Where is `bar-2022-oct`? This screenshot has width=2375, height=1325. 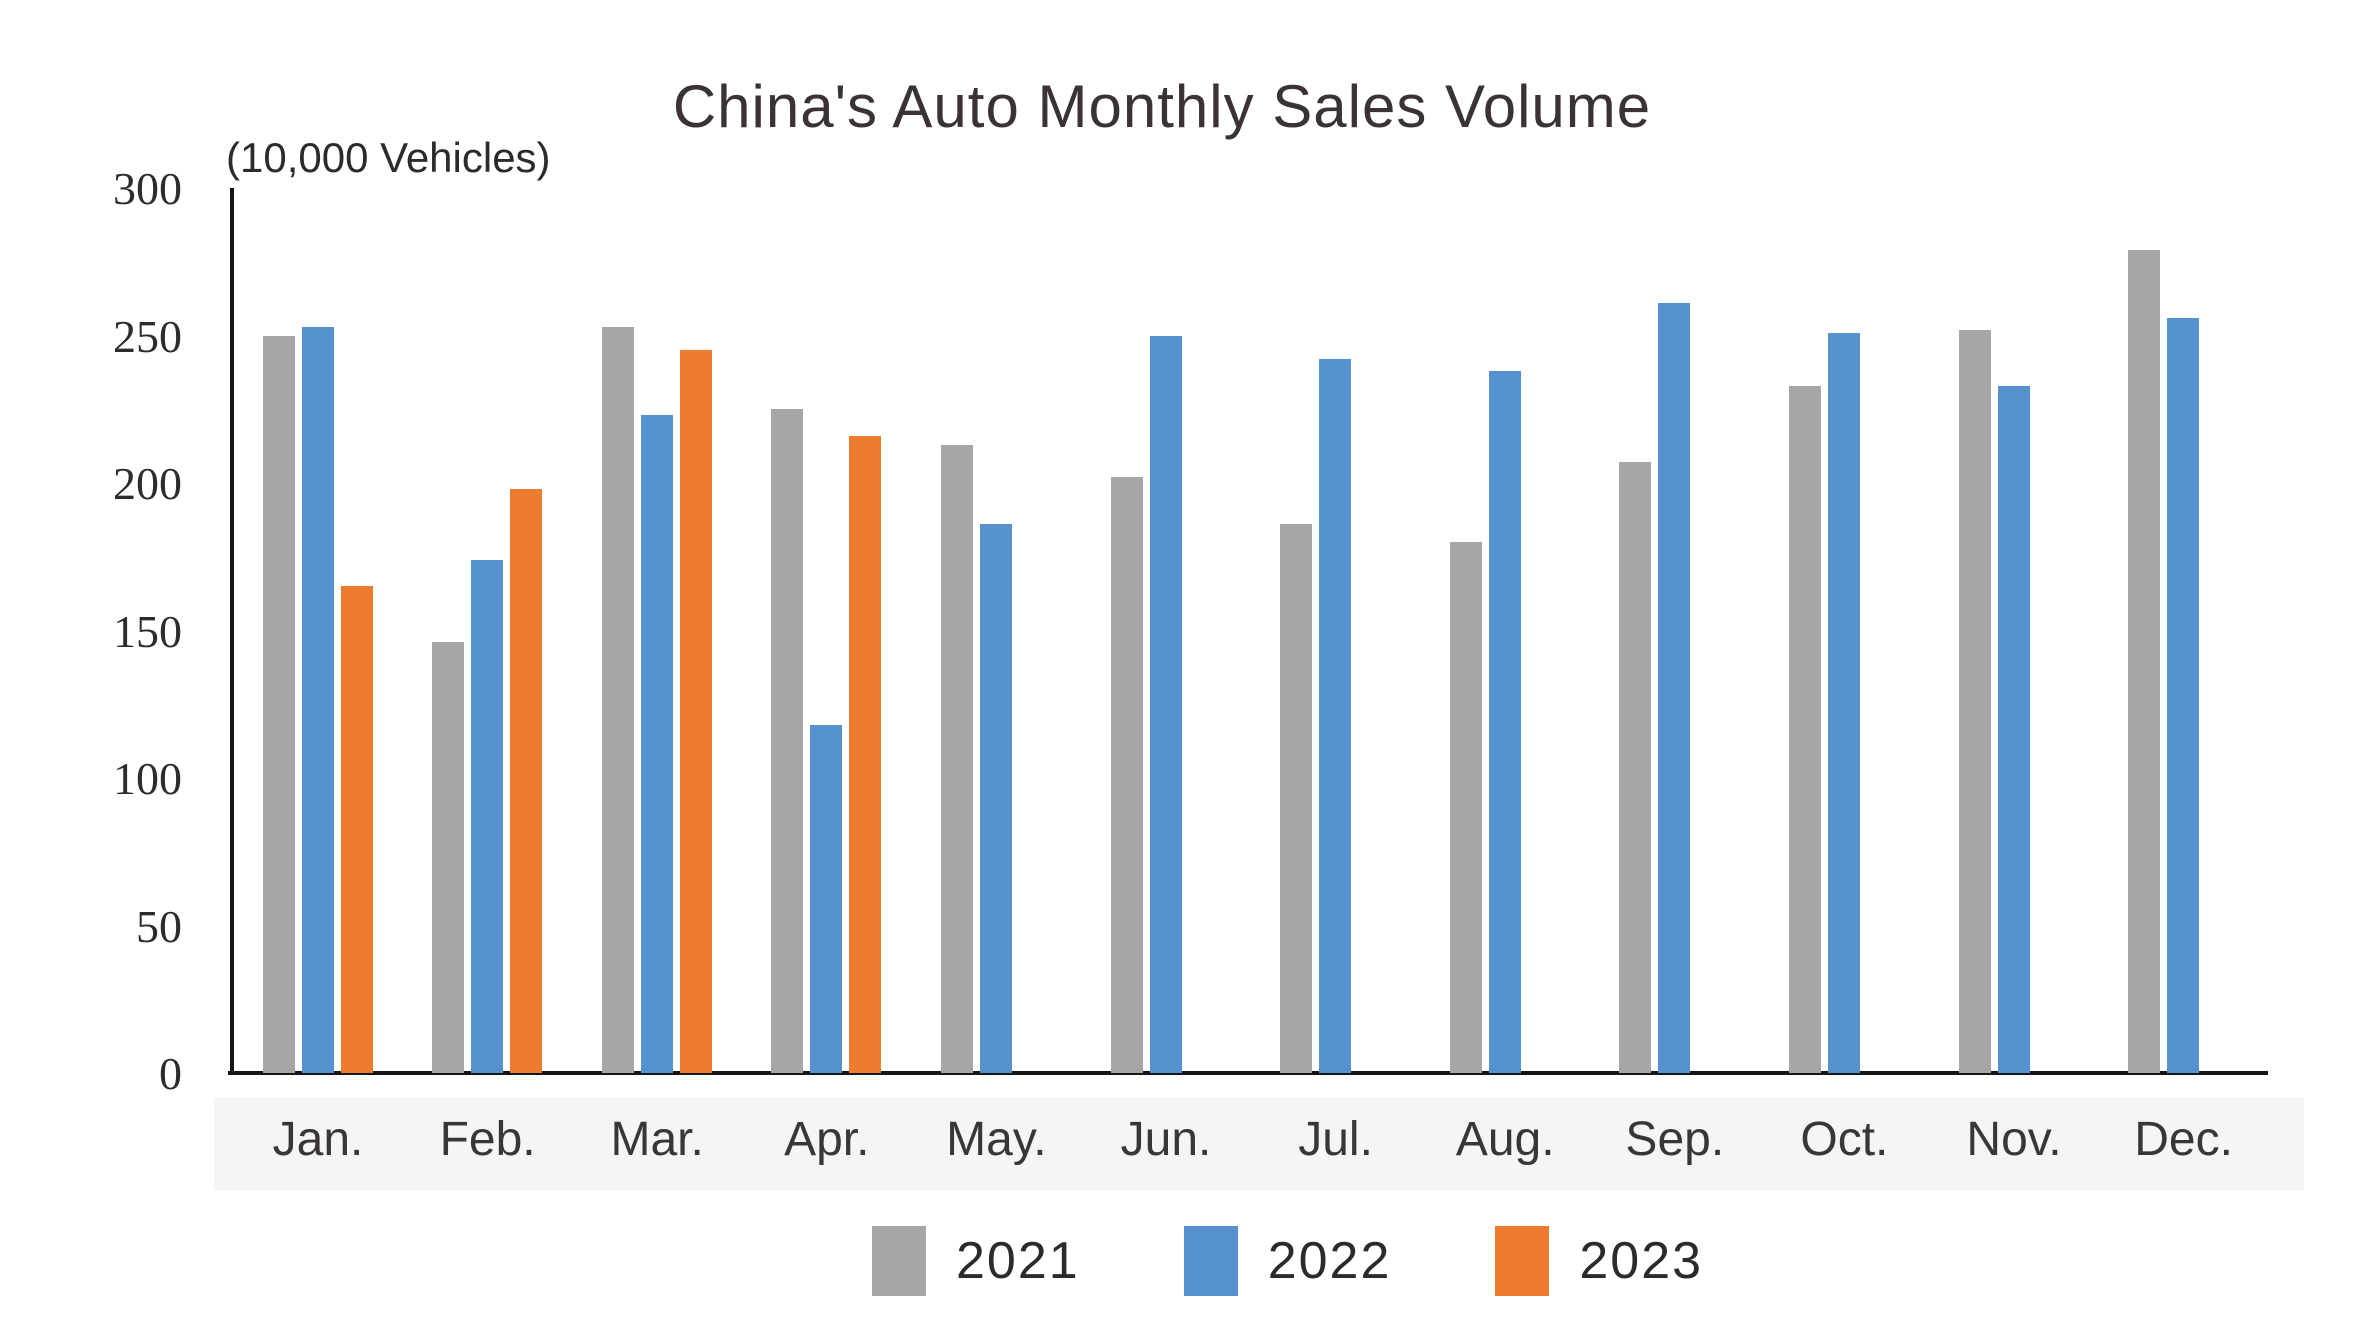 bar-2022-oct is located at coordinates (1843, 702).